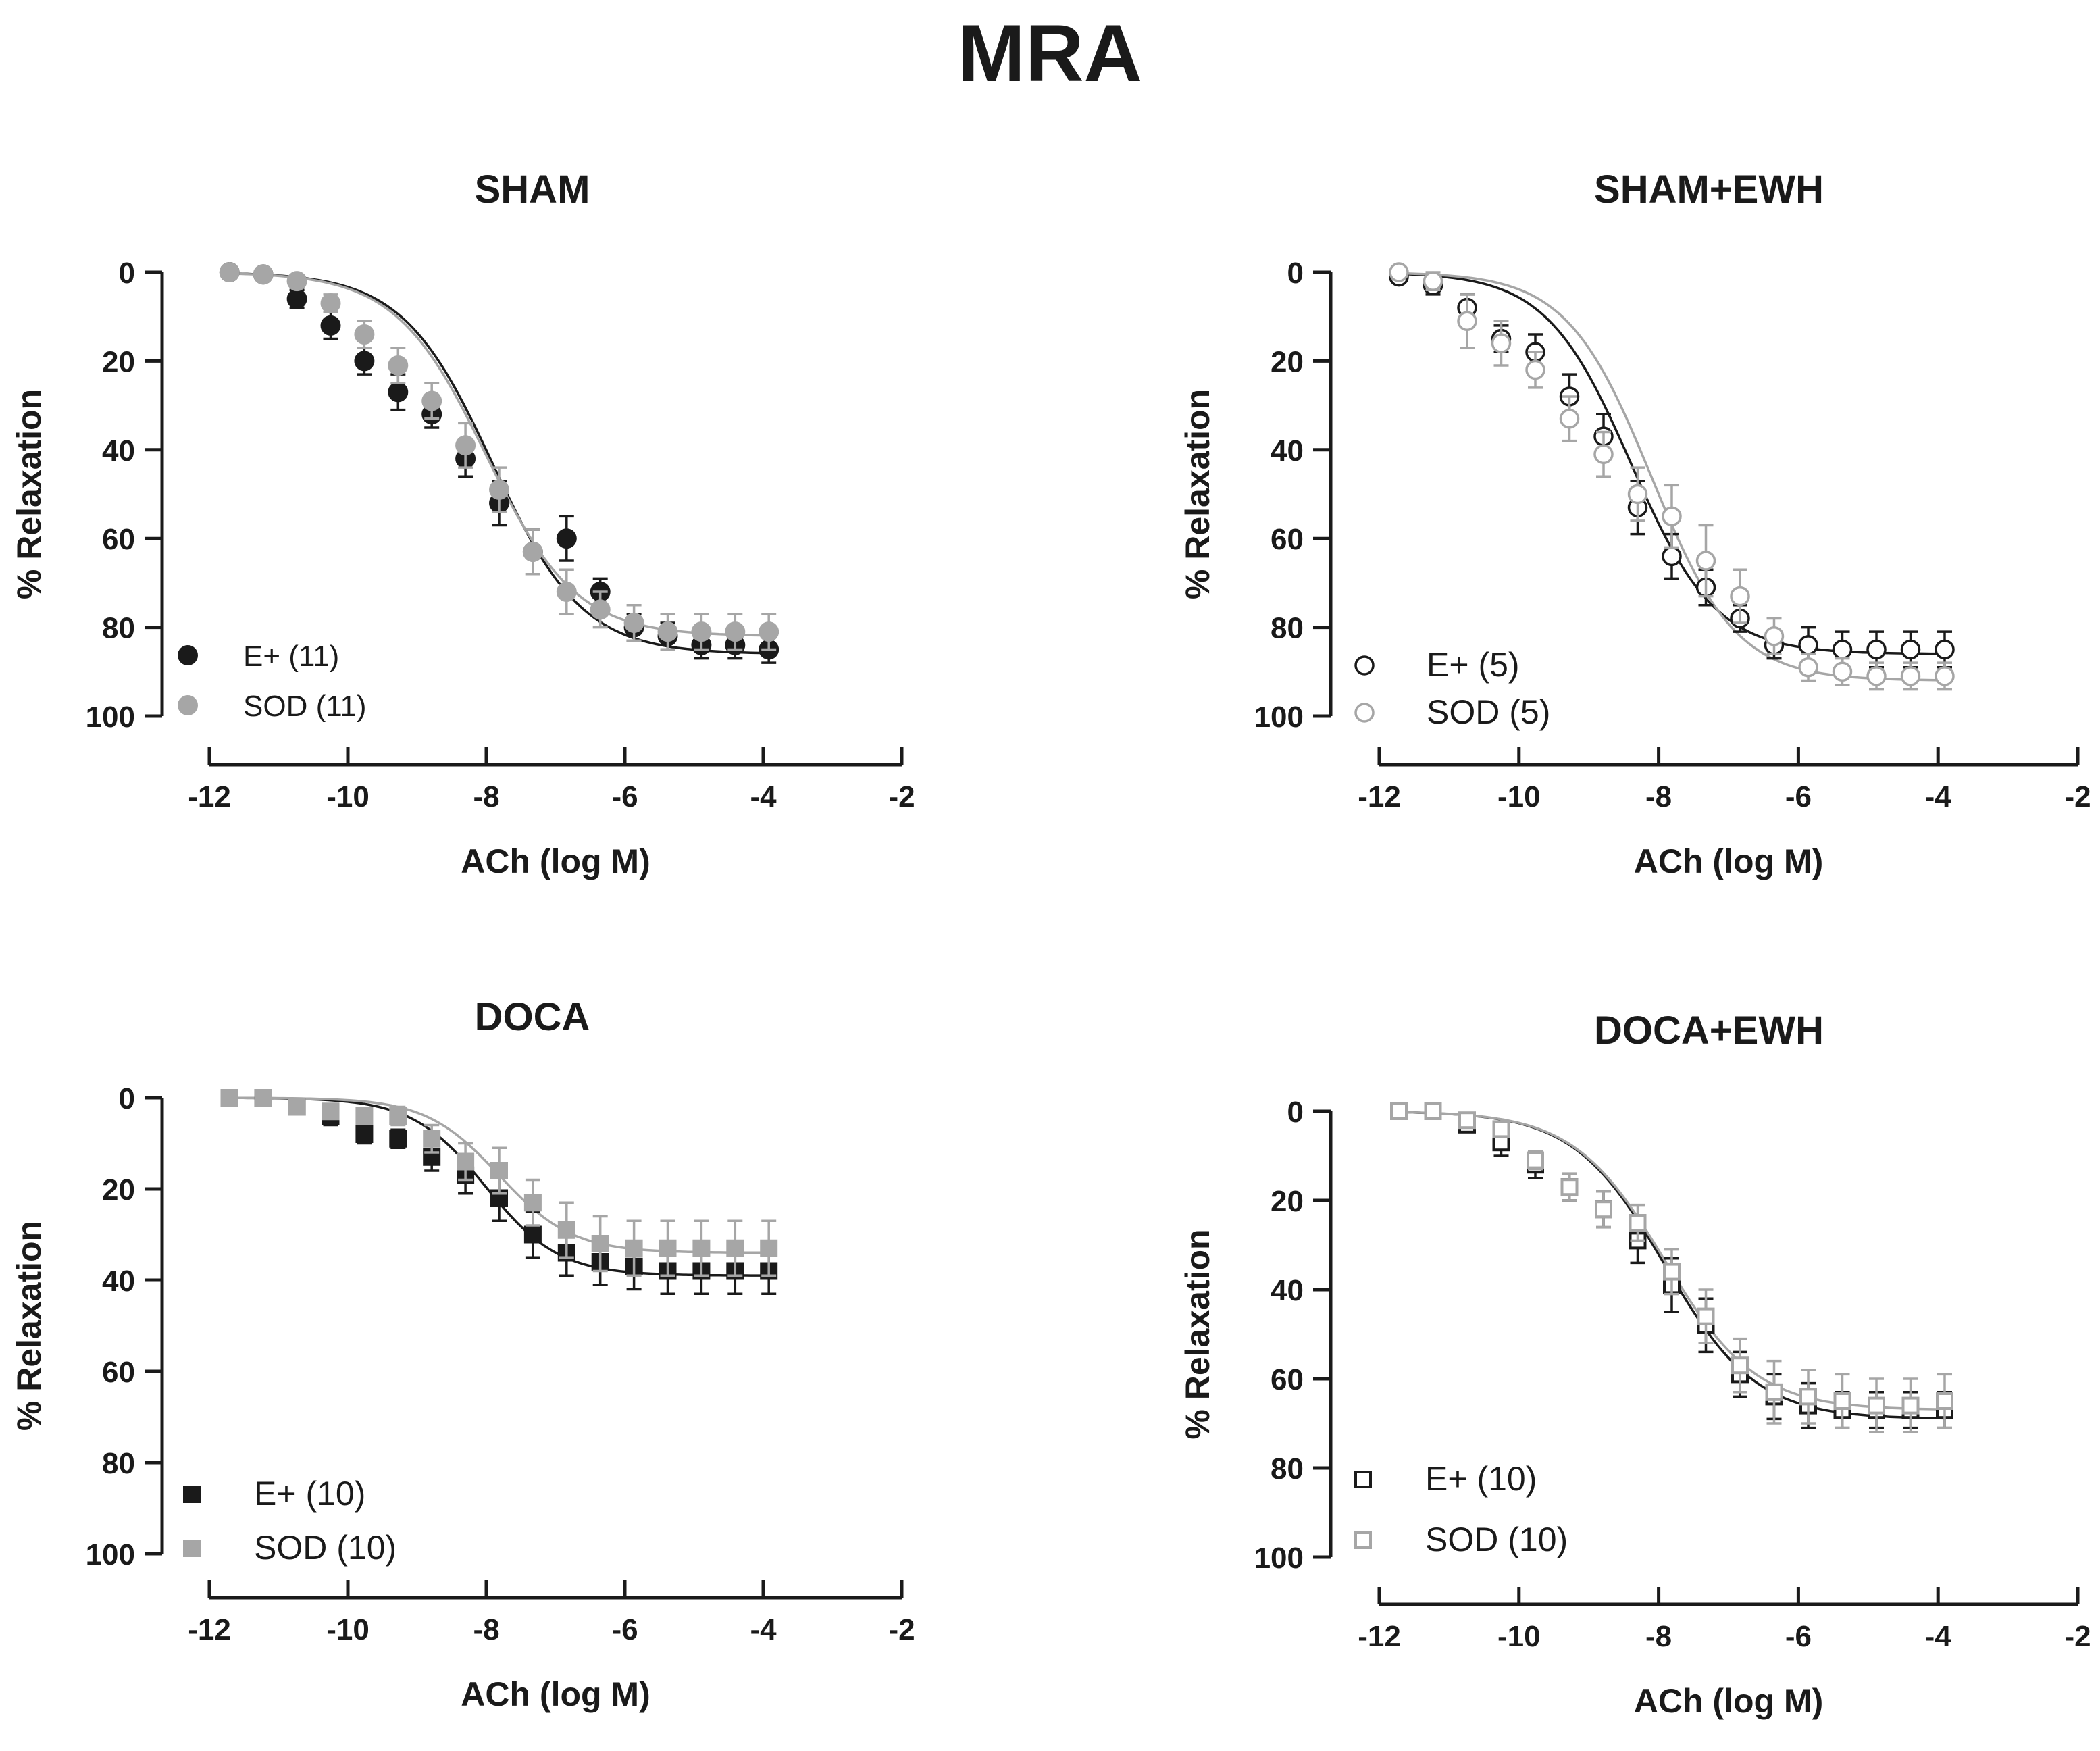  Describe the element at coordinates (118, 1190) in the screenshot. I see `y-tick-label: 20` at that location.